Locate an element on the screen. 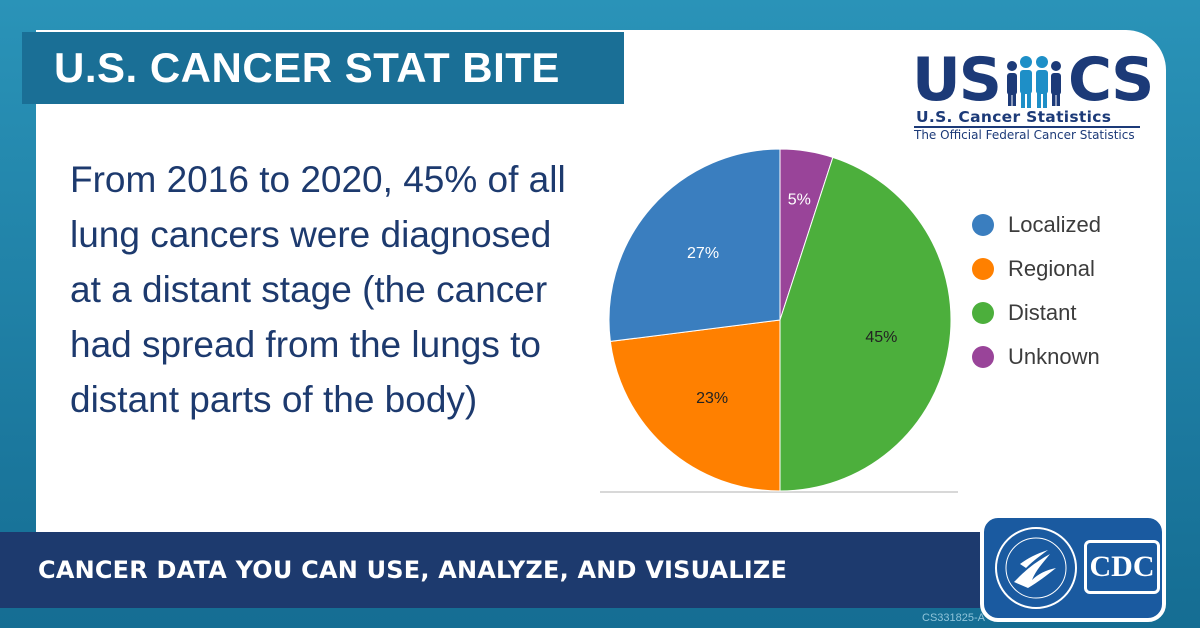 Image resolution: width=1200 pixels, height=628 pixels. family-icon is located at coordinates (1033, 82).